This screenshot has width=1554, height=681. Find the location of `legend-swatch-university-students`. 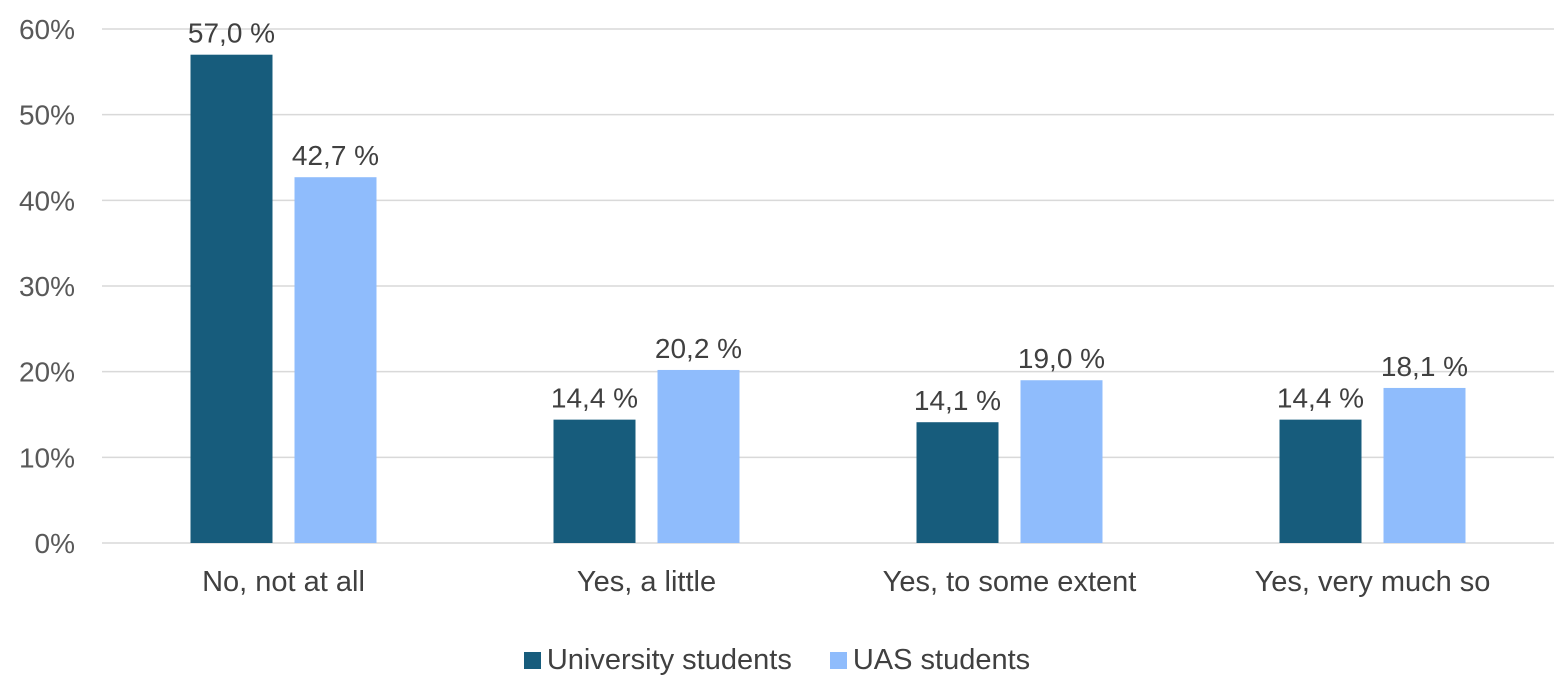

legend-swatch-university-students is located at coordinates (532, 660).